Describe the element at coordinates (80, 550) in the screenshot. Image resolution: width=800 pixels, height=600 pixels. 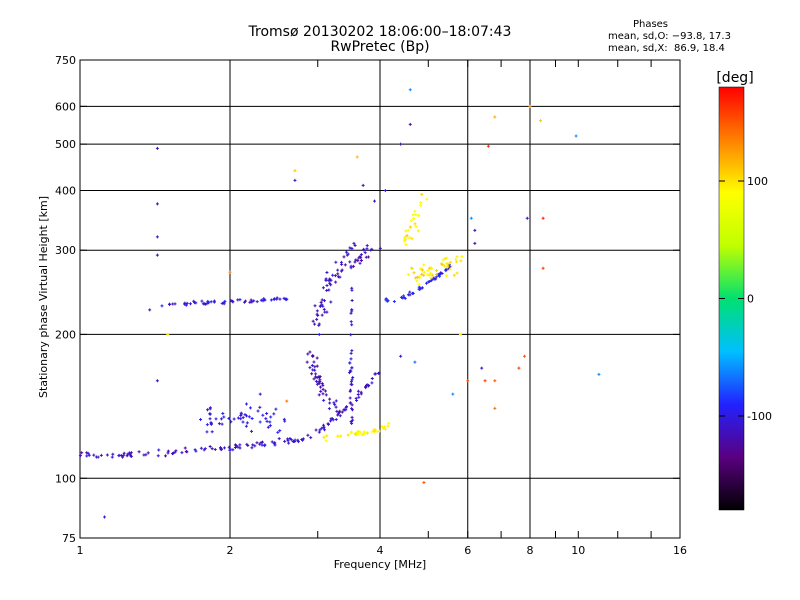
I see `x-tick-label: 1` at that location.